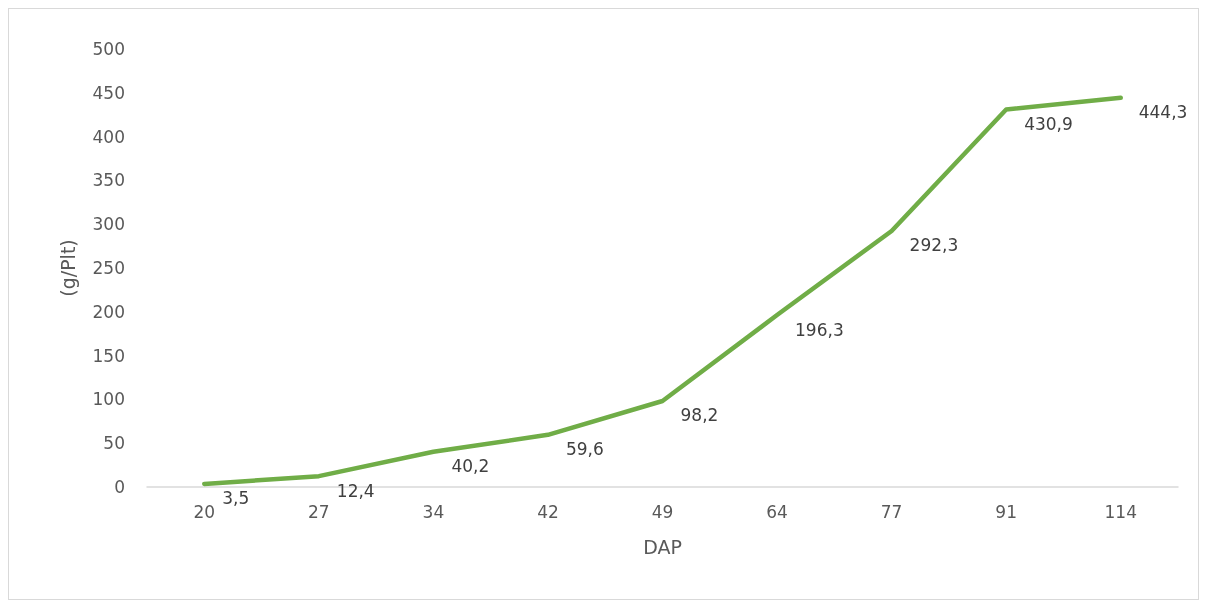 The width and height of the screenshot is (1207, 608). I want to click on y-tick-label: 200, so click(108, 311).